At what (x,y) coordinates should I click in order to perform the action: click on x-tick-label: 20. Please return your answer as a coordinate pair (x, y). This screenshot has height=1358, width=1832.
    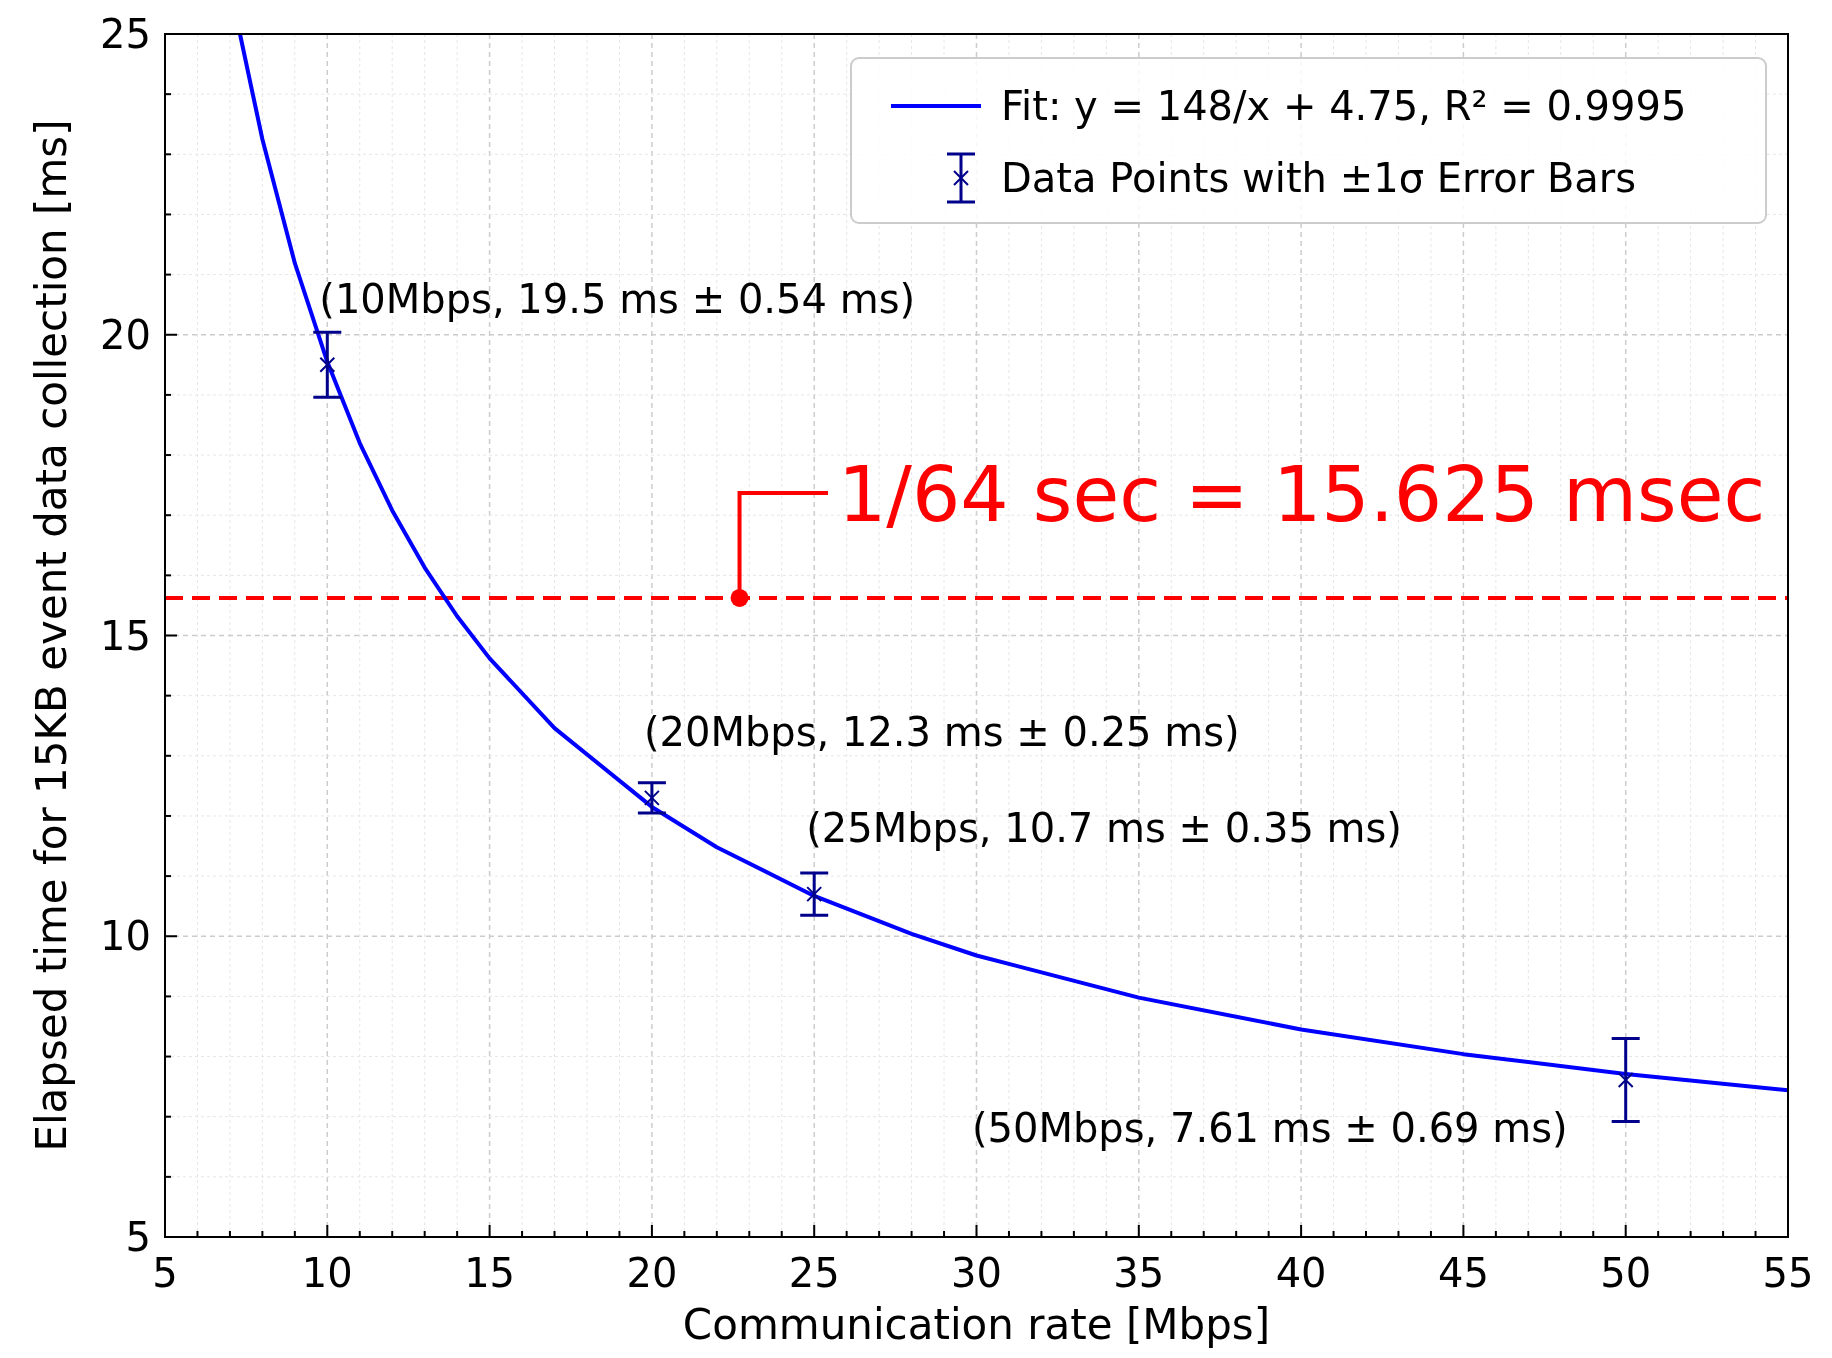
    Looking at the image, I should click on (652, 1273).